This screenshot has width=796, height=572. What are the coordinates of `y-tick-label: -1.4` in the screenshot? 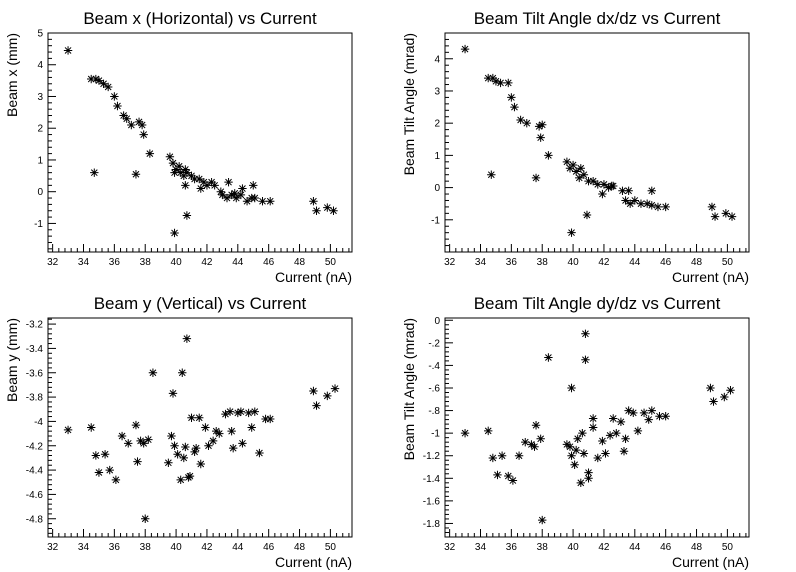 It's located at (432, 479).